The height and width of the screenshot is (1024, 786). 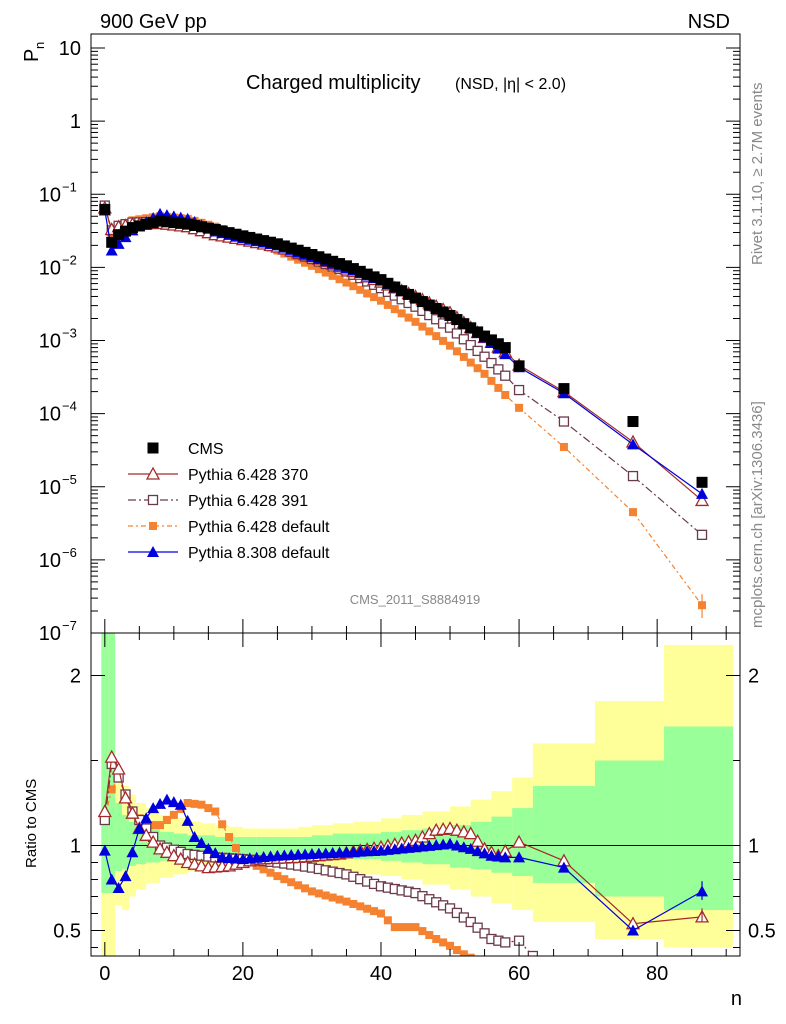 I want to click on y-tick-exponent: −6, so click(x=69, y=552).